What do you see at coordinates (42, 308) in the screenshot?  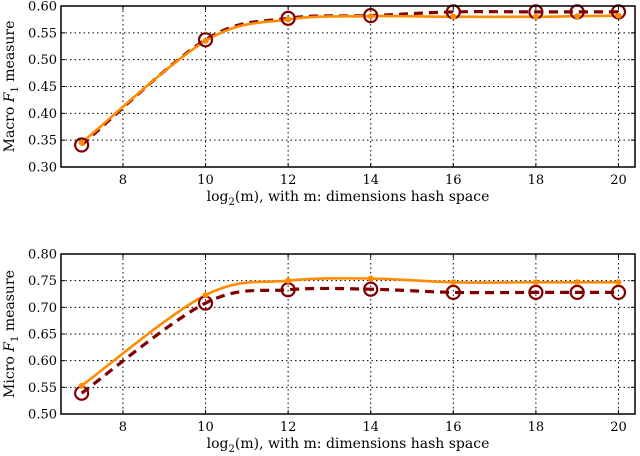 I see `y-tick-label: 0.70` at bounding box center [42, 308].